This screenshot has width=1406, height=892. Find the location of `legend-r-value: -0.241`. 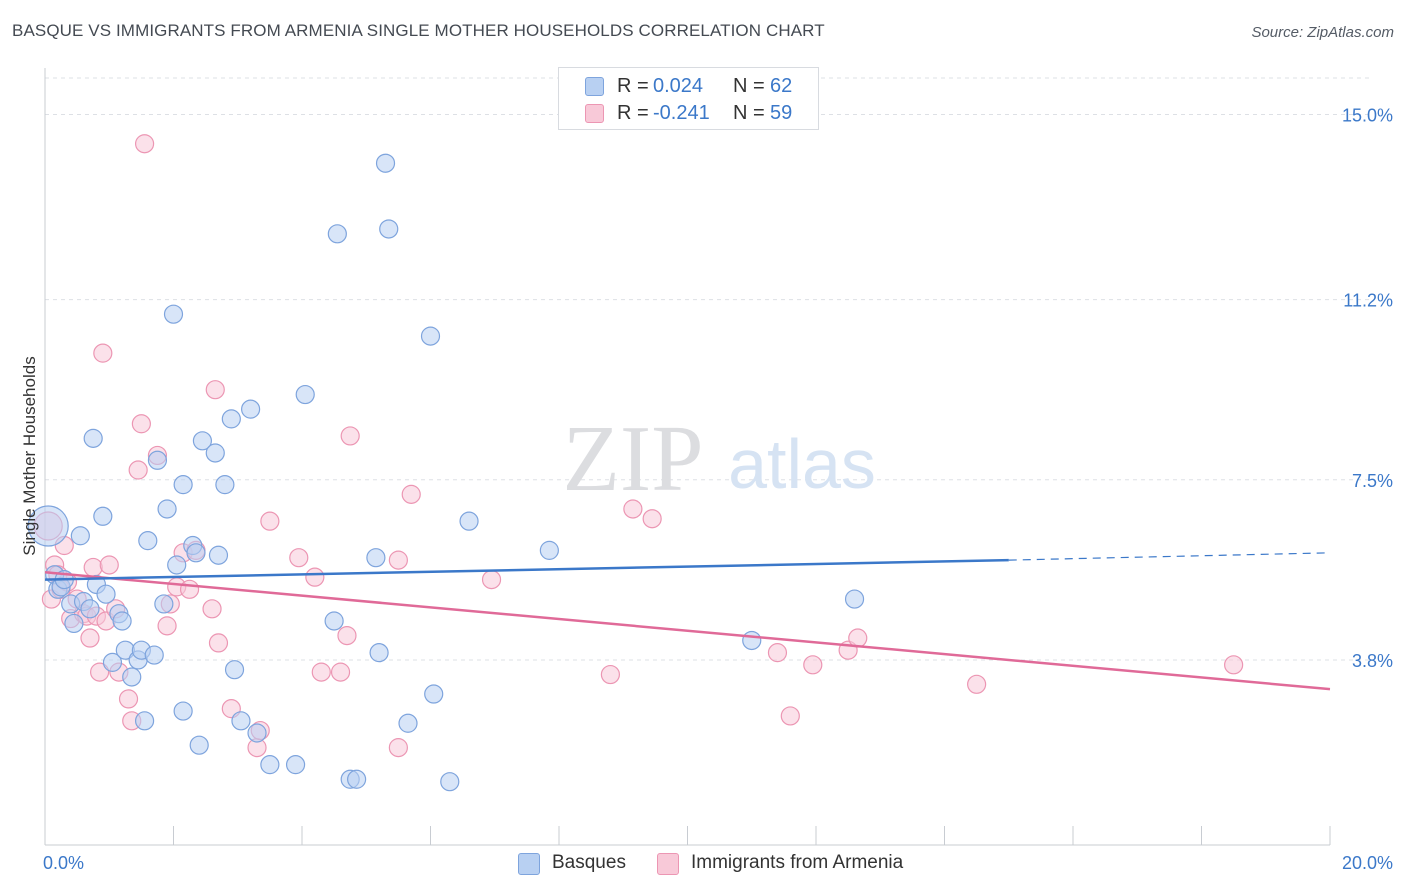

legend-r-value: -0.241 is located at coordinates (681, 113).